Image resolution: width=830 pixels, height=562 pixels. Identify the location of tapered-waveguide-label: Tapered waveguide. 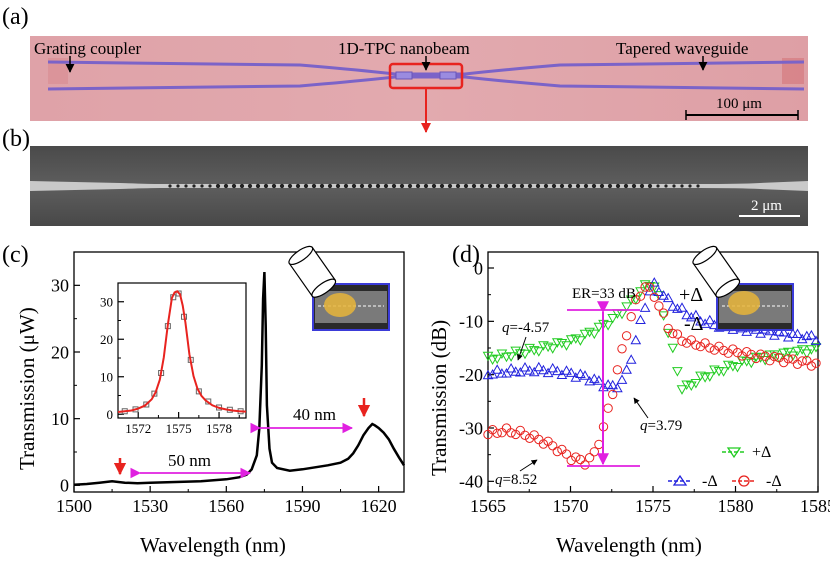
(682, 48).